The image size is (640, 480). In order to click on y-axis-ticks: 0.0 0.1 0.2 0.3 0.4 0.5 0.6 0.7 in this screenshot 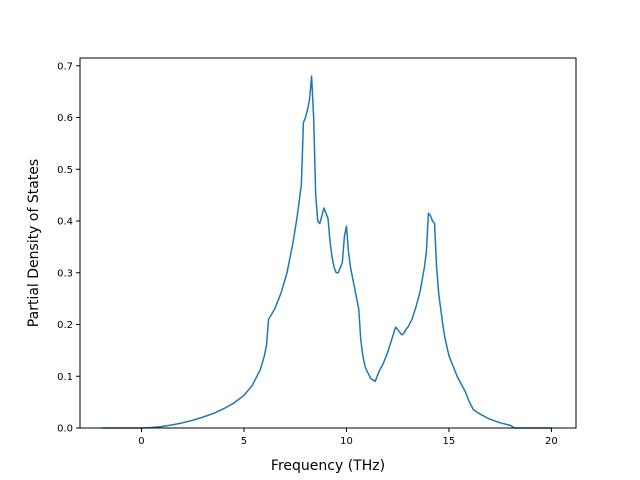, I will do `click(68, 248)`.